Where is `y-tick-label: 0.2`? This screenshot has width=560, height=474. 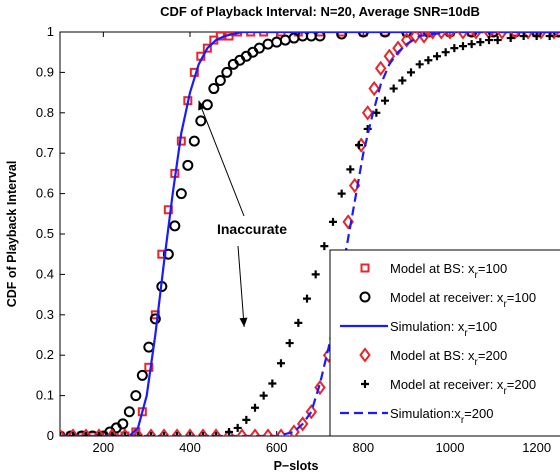
y-tick-label: 0.2 is located at coordinates (45, 354).